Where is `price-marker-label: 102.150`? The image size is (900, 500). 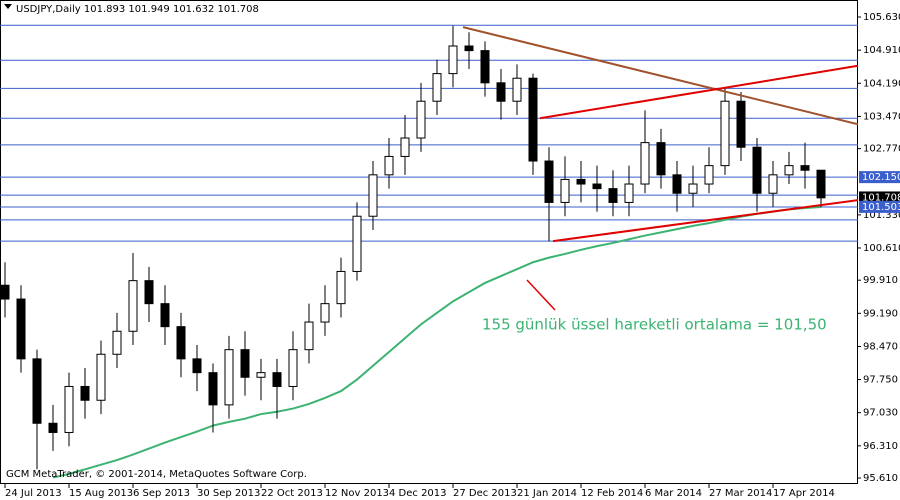 price-marker-label: 102.150 is located at coordinates (881, 177).